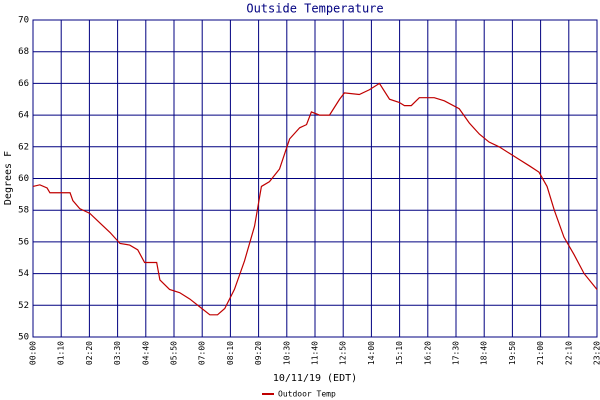  I want to click on y-tick-label: 60, so click(23, 179).